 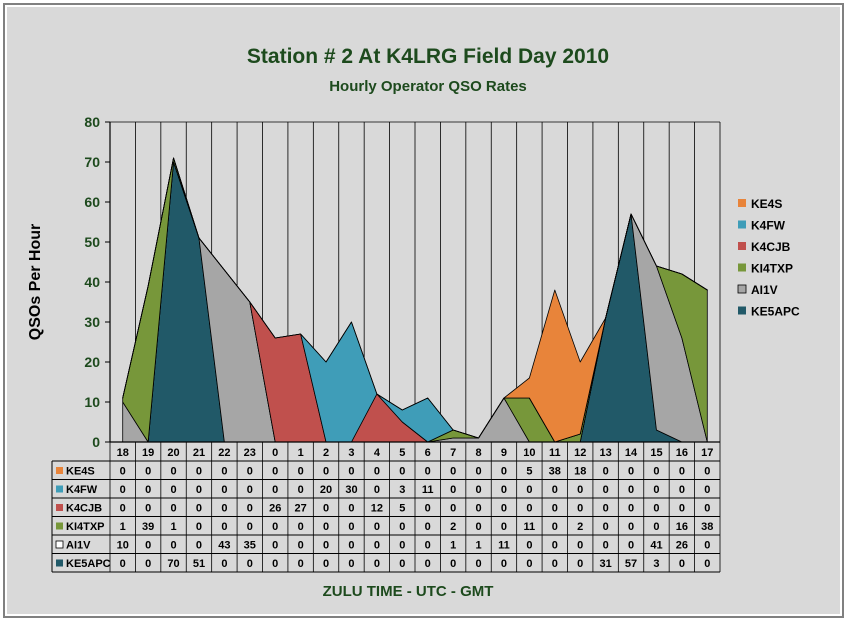 What do you see at coordinates (301, 509) in the screenshot?
I see `table-cell: 27` at bounding box center [301, 509].